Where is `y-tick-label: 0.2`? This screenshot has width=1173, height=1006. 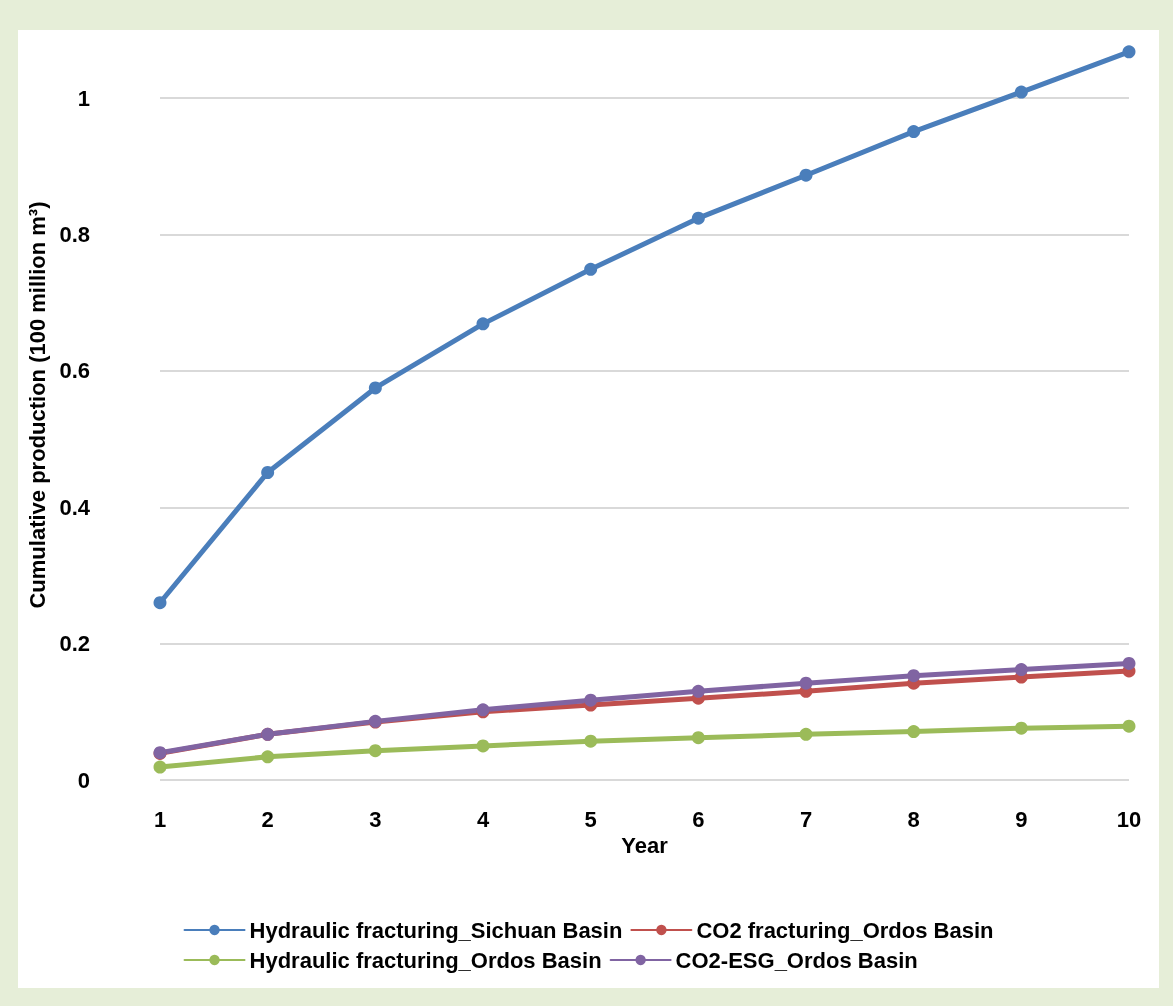
y-tick-label: 0.2 is located at coordinates (74, 644).